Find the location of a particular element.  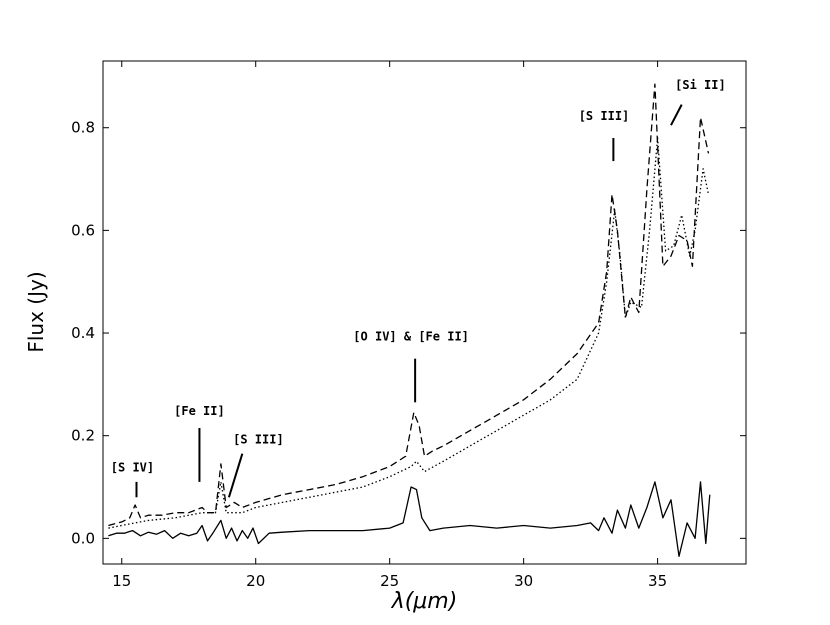

annotation-label: [O IV] & [Fe II] is located at coordinates (411, 337).